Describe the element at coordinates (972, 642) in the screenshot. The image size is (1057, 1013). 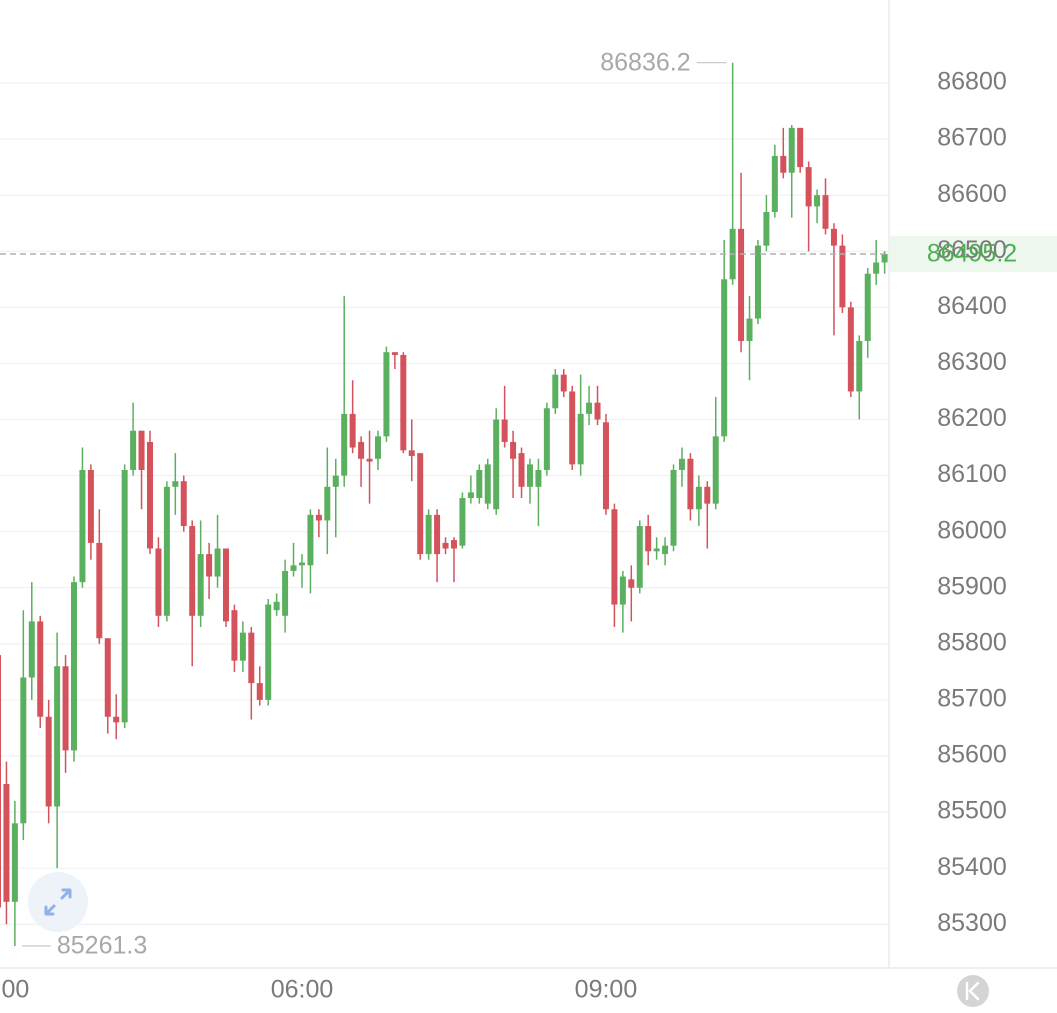
I see `y-tick-label: 85800` at that location.